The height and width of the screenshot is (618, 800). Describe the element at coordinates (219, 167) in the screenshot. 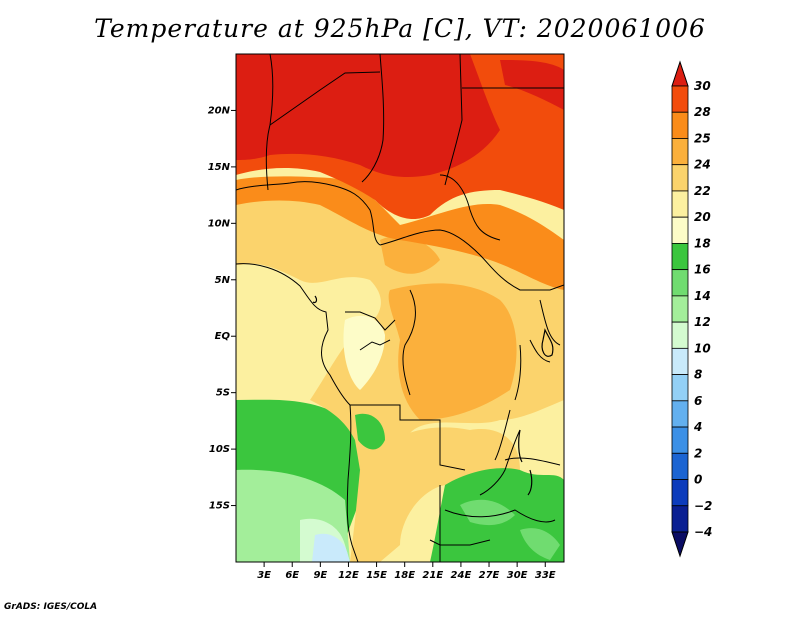

I see `lat-tick-label: 15N` at that location.